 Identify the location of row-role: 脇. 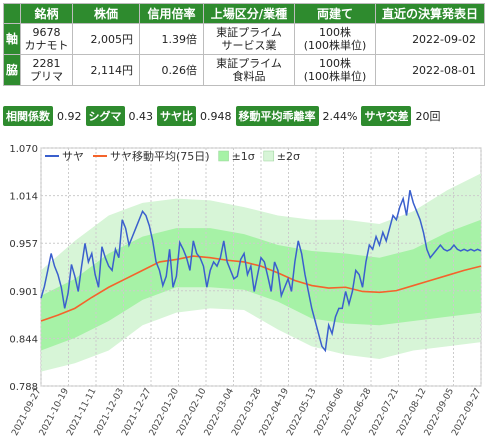
(12, 70).